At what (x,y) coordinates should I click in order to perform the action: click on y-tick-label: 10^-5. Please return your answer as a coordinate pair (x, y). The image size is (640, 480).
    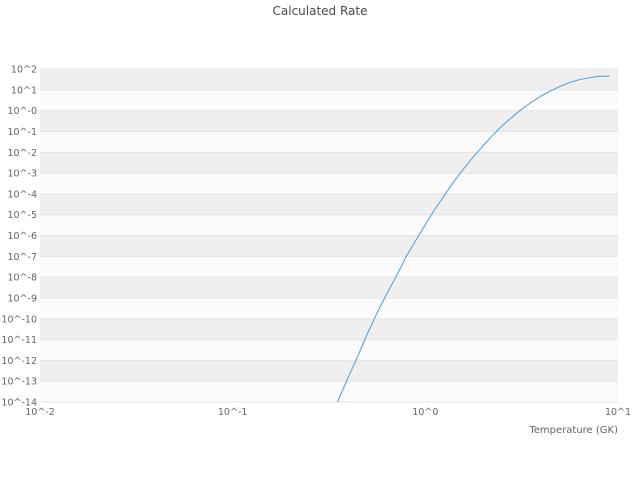
    Looking at the image, I should click on (22, 215).